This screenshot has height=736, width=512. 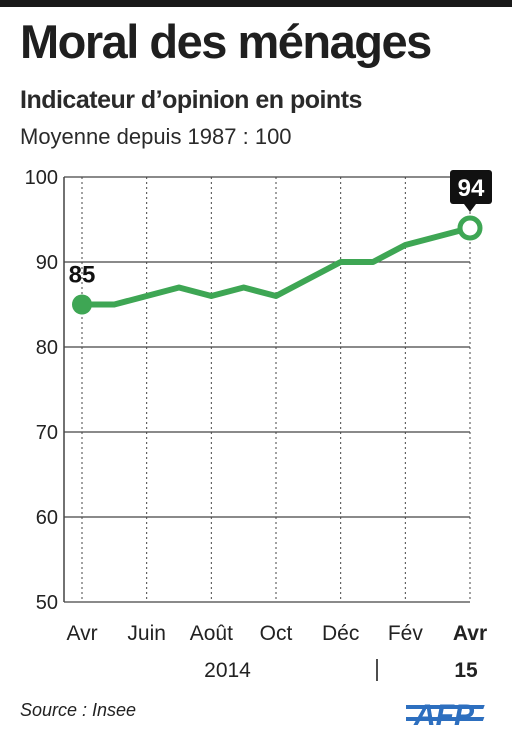 I want to click on y-tick-label: 50, so click(x=47, y=603).